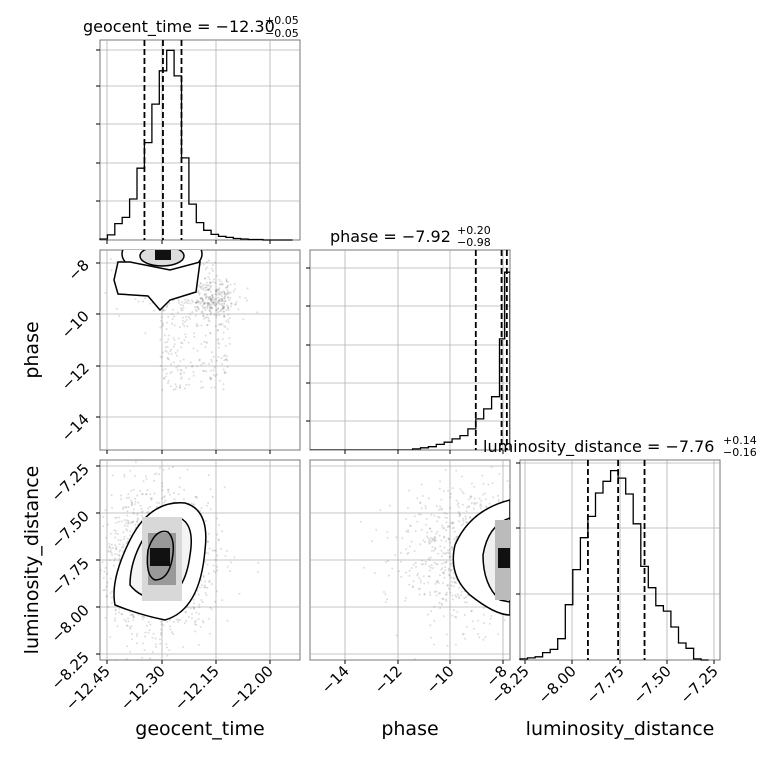 The image size is (760, 760). What do you see at coordinates (282, 20) in the screenshot?
I see `title-geocent-time-sup: +0.05` at bounding box center [282, 20].